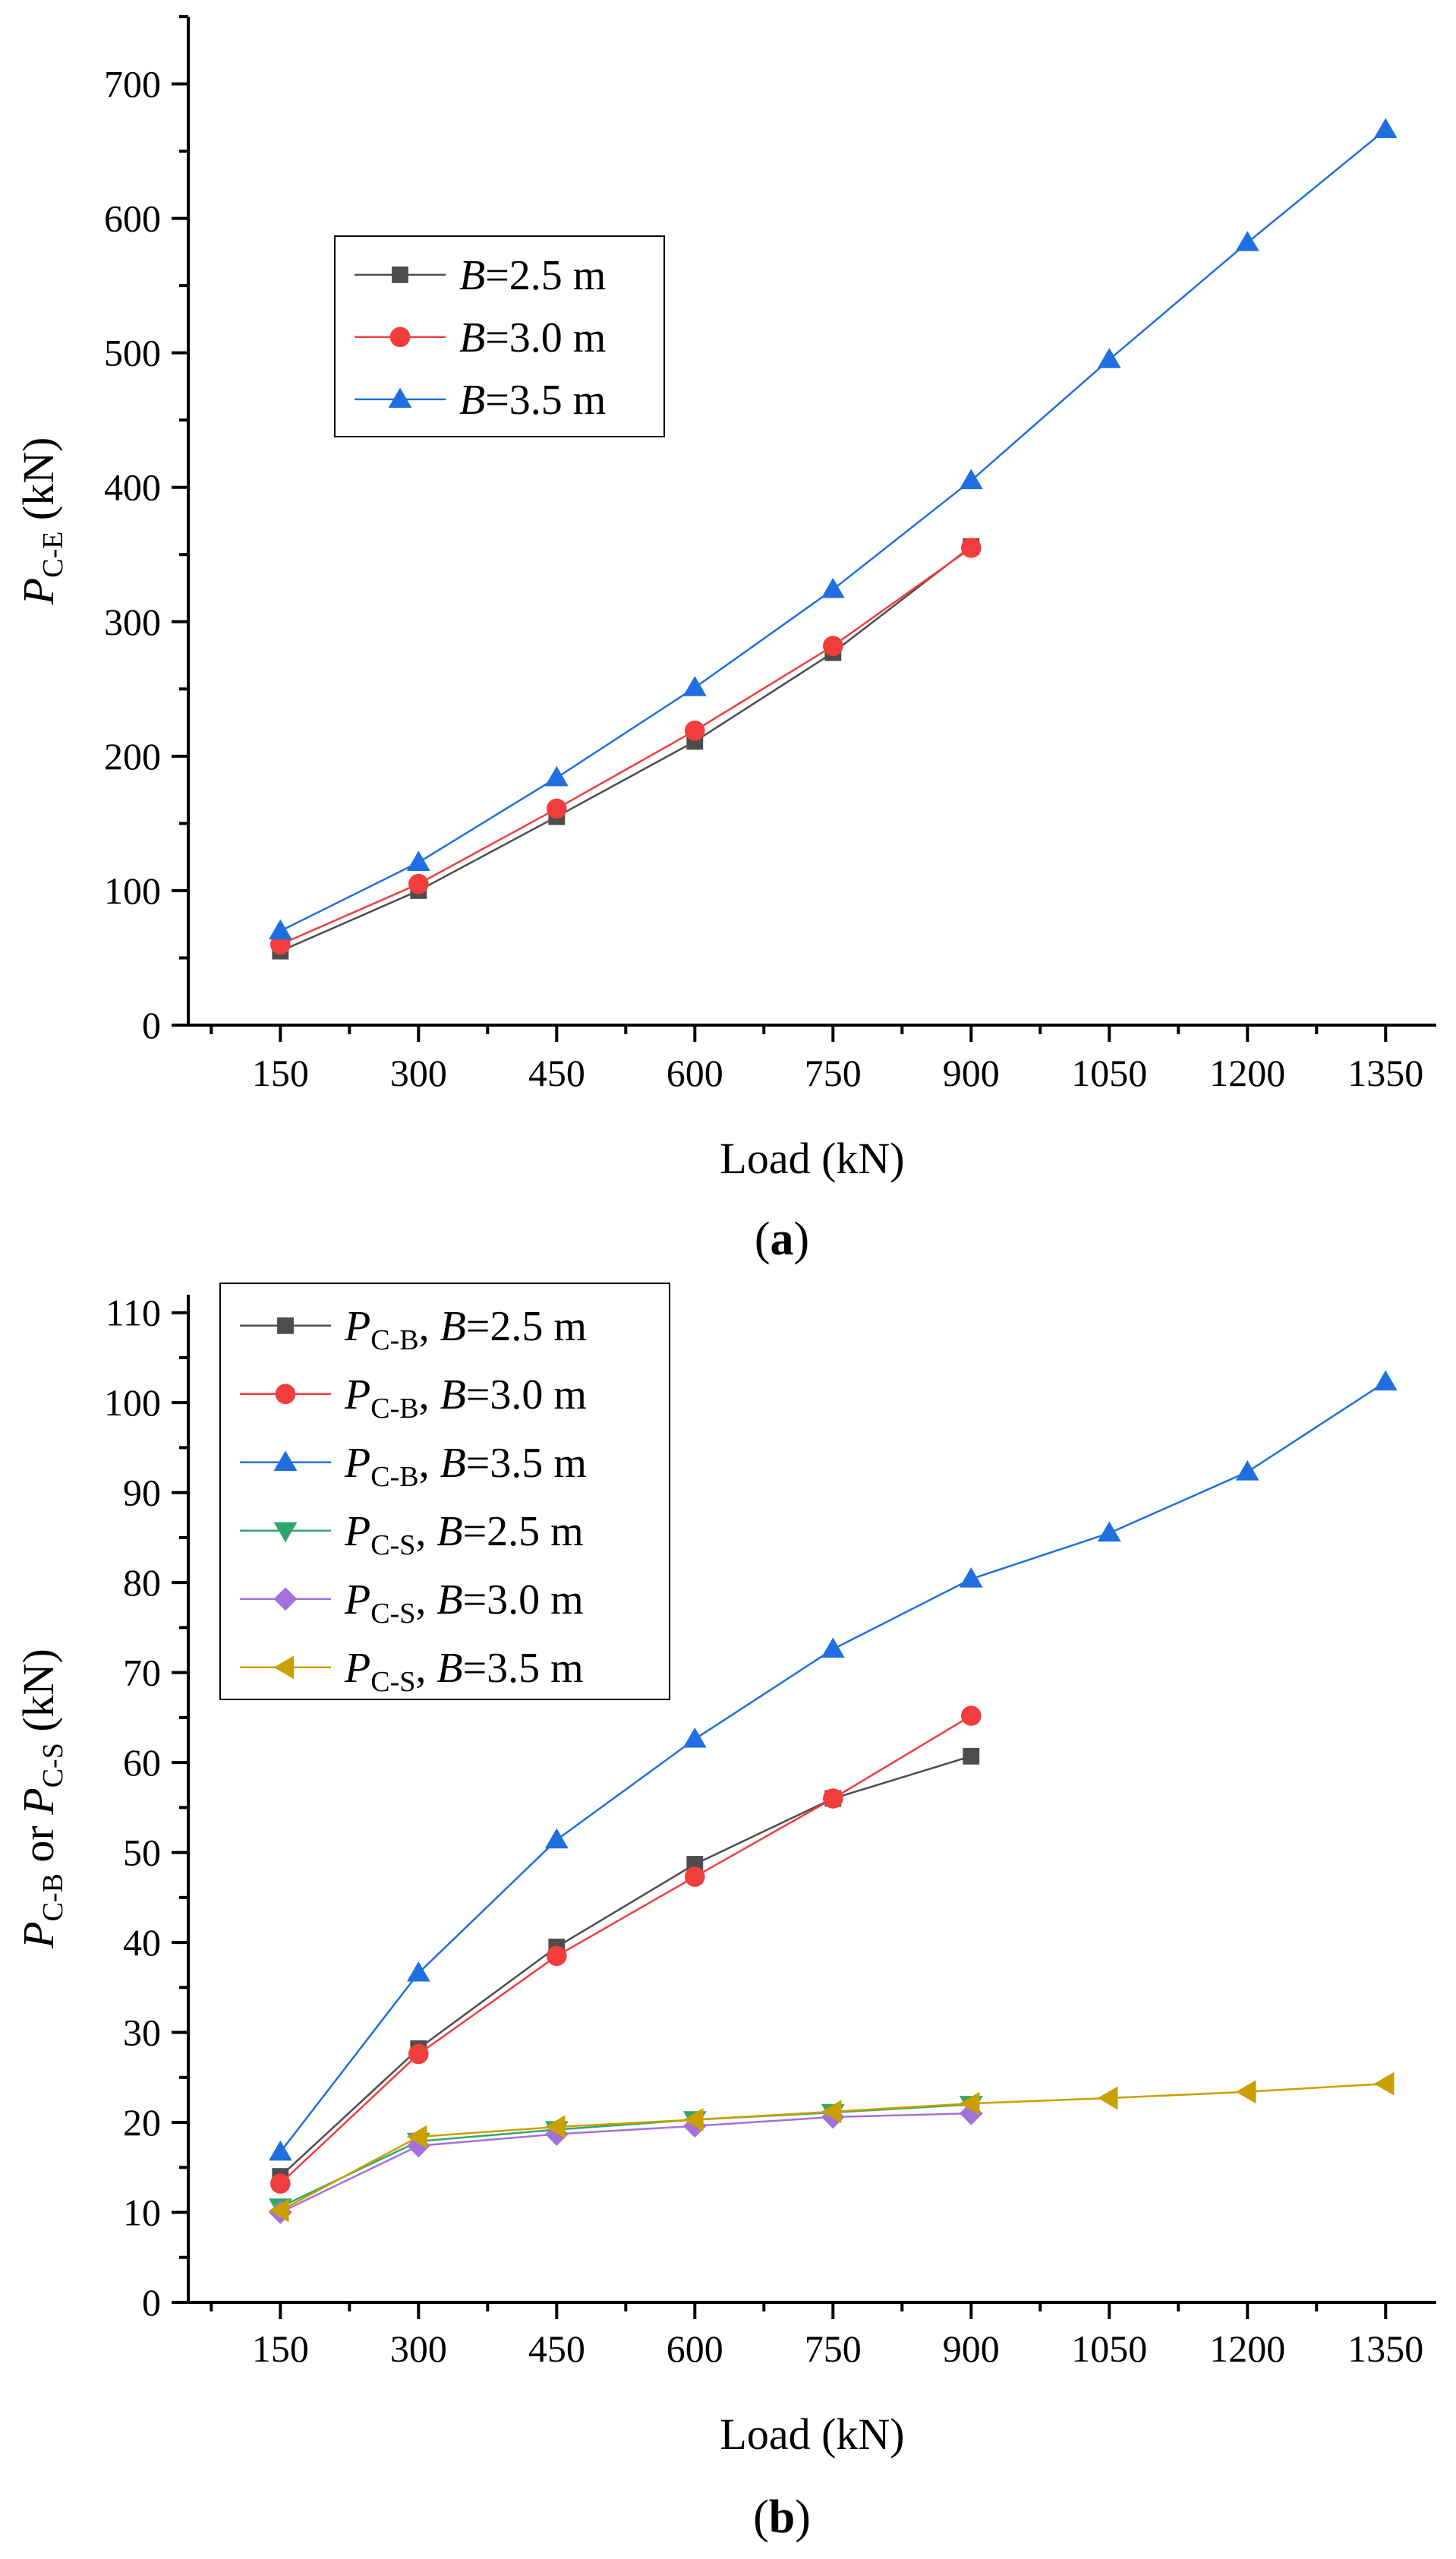  Describe the element at coordinates (1385, 1073) in the screenshot. I see `x-tick-label: 1350` at that location.